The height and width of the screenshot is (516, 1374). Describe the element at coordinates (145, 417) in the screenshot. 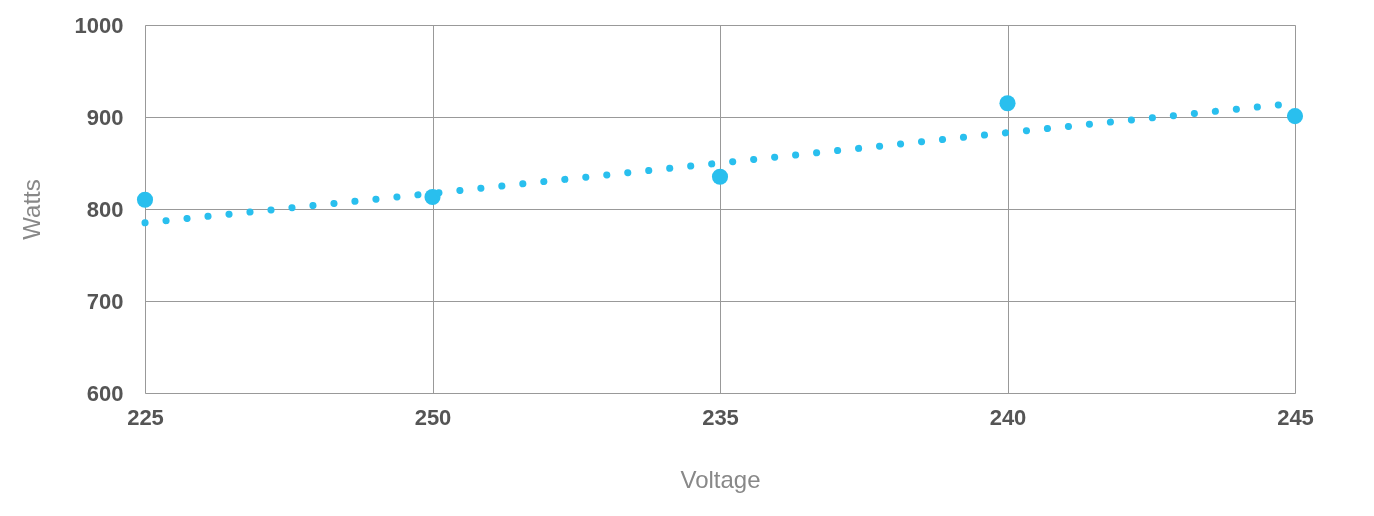

I see `x-tick-label: 225` at that location.